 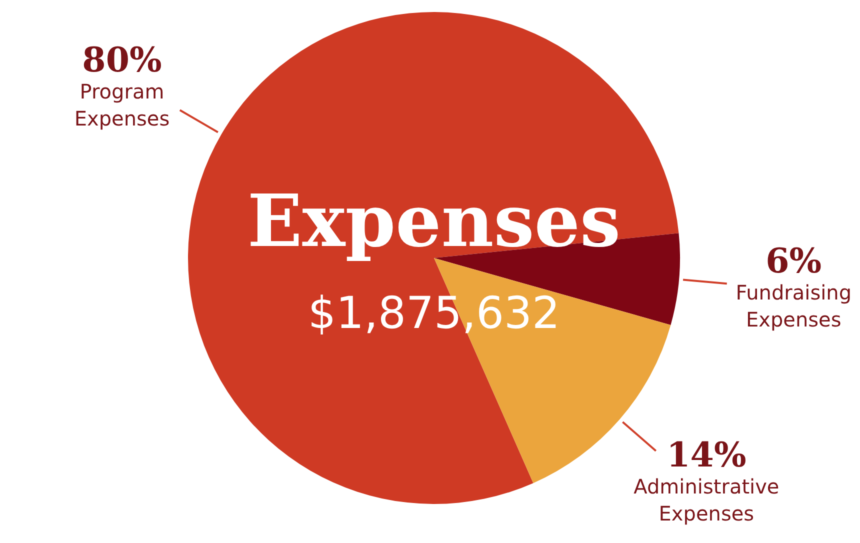 I want to click on data-label: 6%, so click(x=794, y=262).